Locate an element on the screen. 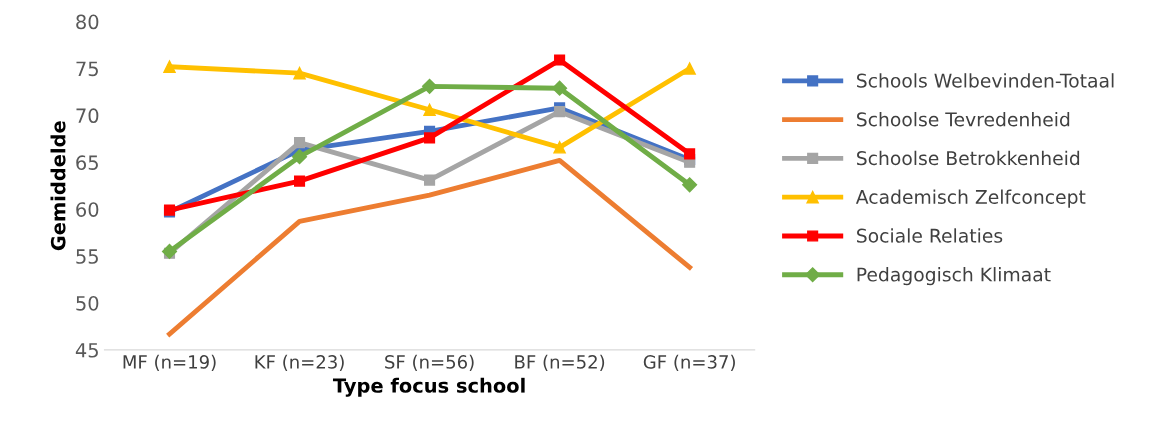 The width and height of the screenshot is (1161, 432). x-tick-label: MF (n=19) is located at coordinates (169, 362).